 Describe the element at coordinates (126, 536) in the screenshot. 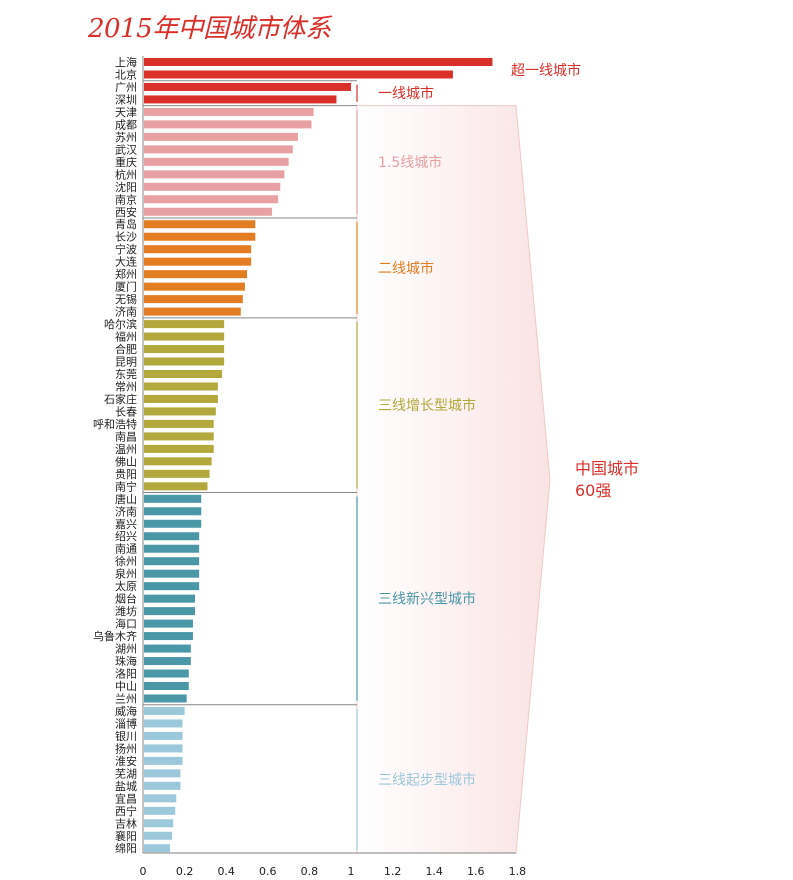

I see `category-label: 绍兴` at that location.